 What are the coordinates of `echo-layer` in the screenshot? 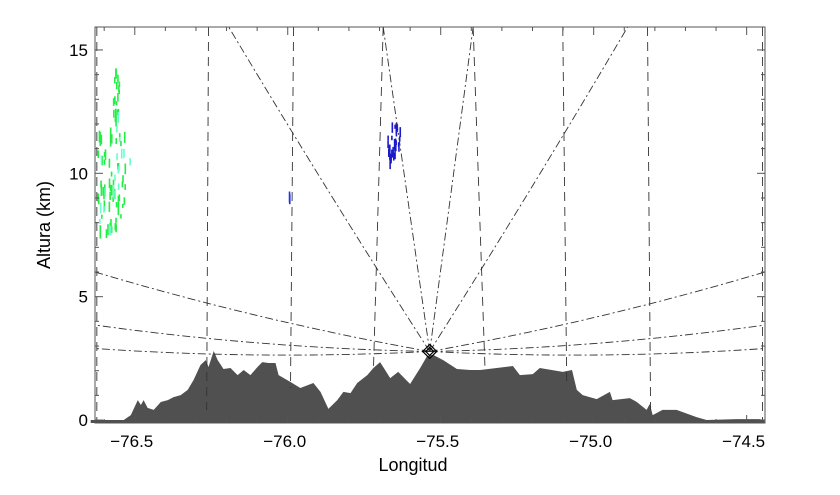 It's located at (249, 153).